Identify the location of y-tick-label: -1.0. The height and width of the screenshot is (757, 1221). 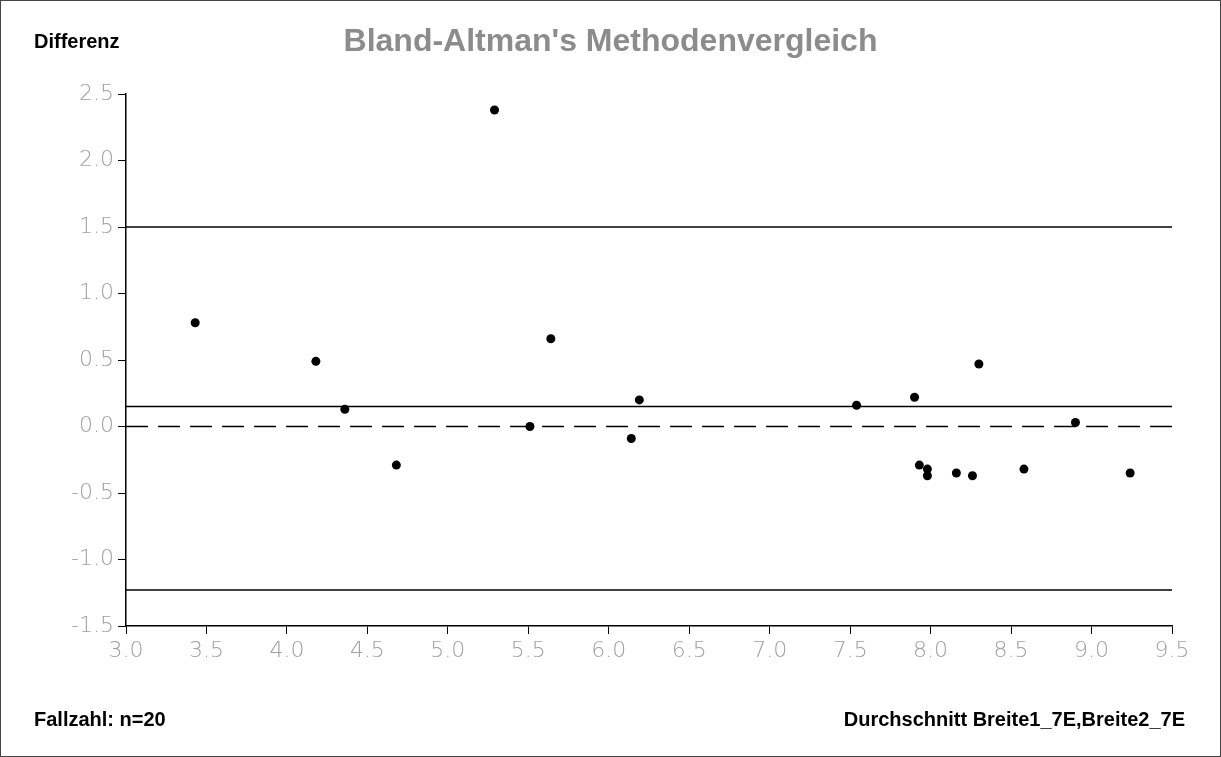
(92, 558).